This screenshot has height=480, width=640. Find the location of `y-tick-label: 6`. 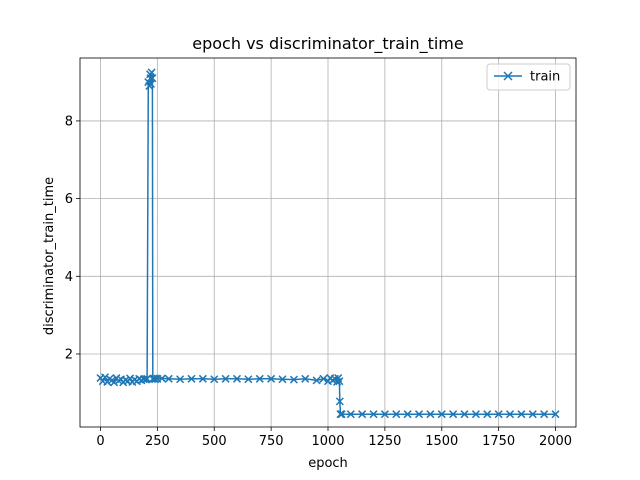

y-tick-label: 6 is located at coordinates (69, 199).